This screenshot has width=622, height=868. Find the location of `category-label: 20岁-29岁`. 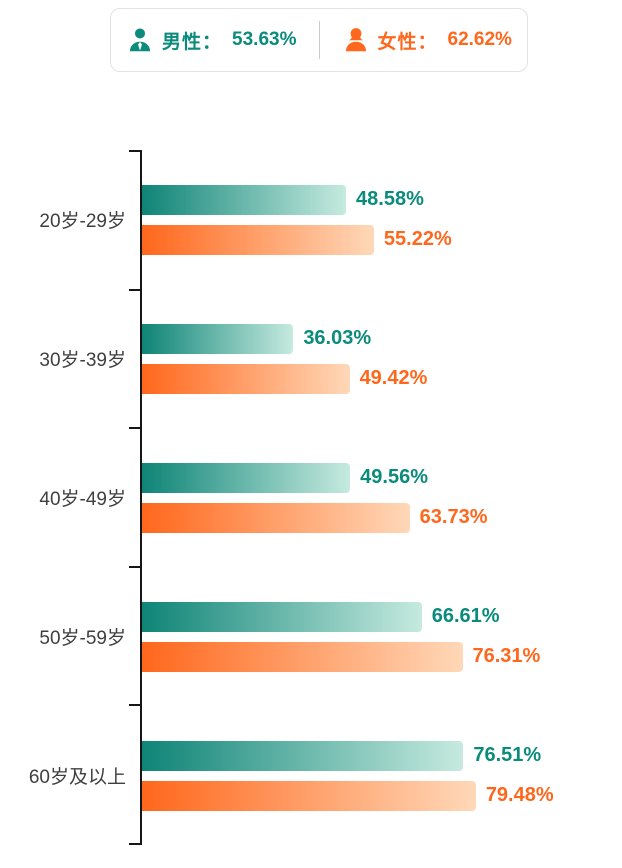

category-label: 20岁-29岁 is located at coordinates (82, 221).